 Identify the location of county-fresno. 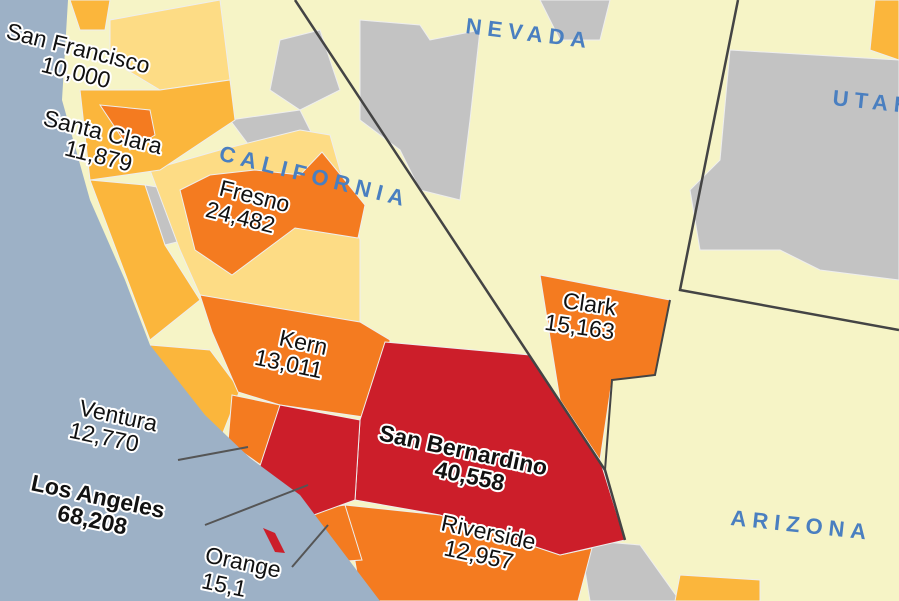
(272, 213).